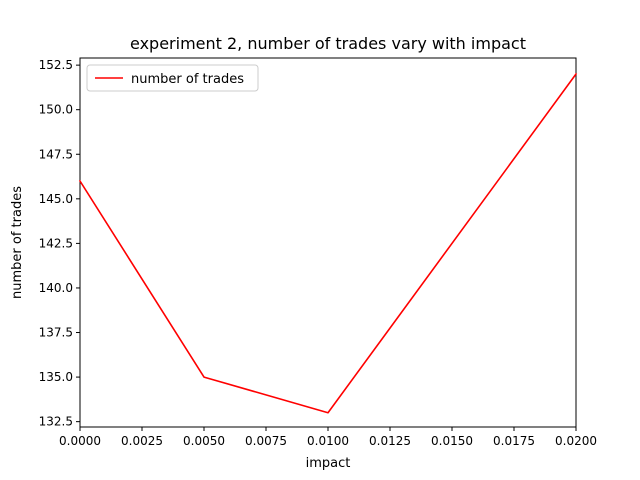  I want to click on x-tick-label: 0.0000, so click(80, 441).